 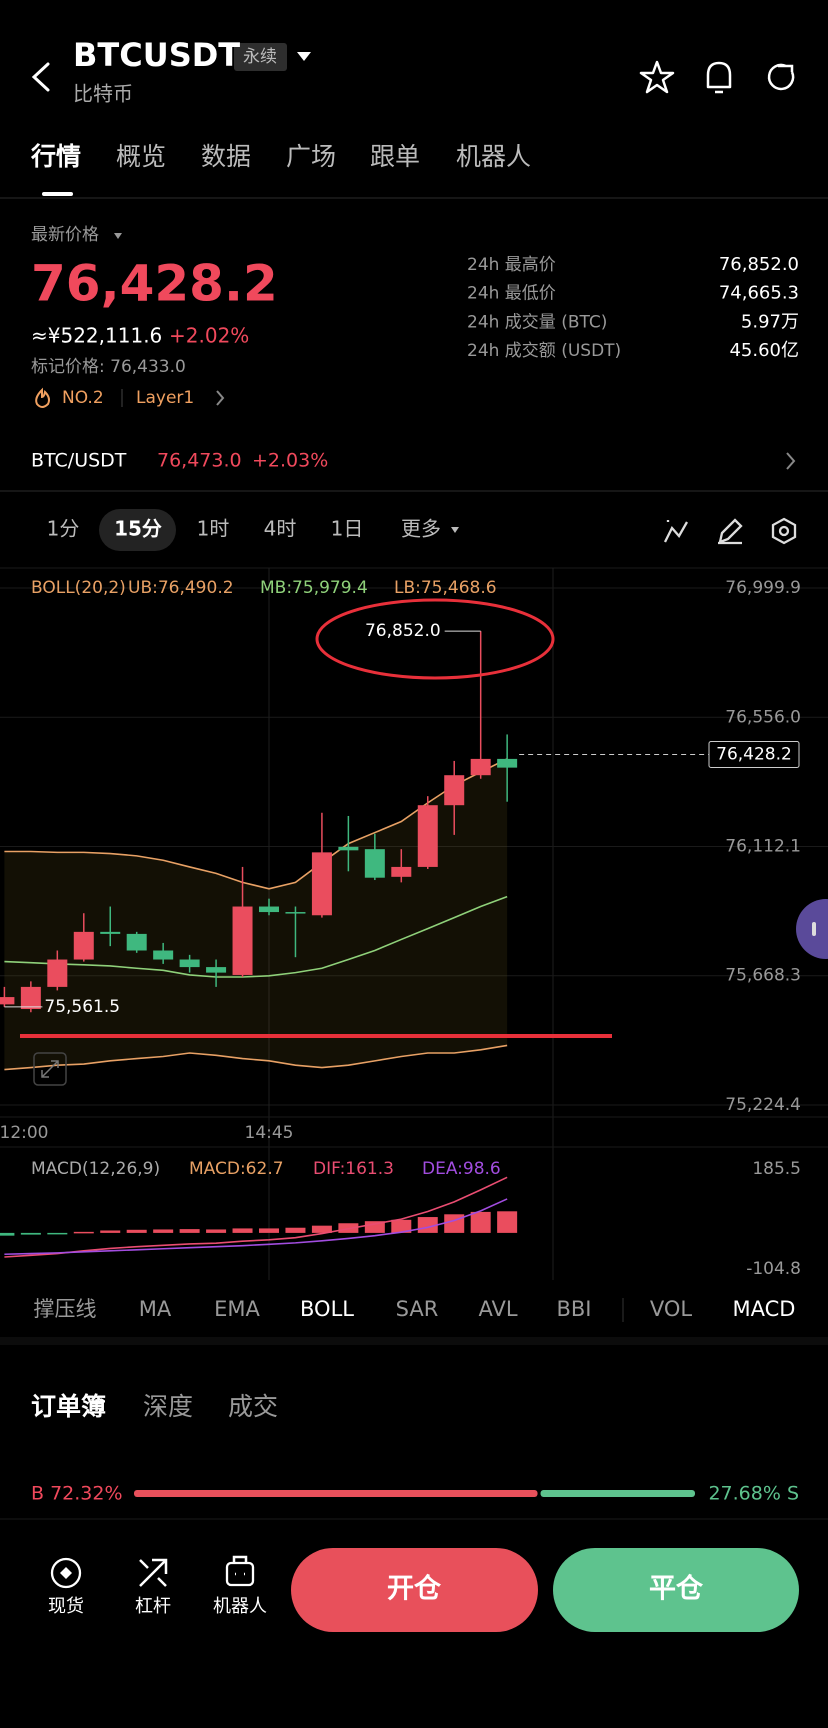 I want to click on spot-icon, so click(x=66, y=1573).